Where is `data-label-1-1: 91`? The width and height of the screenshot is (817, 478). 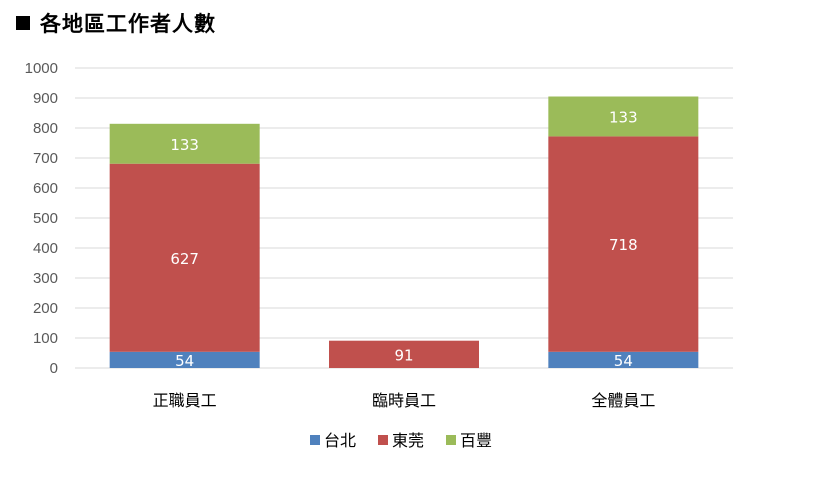
data-label-1-1: 91 is located at coordinates (403, 355).